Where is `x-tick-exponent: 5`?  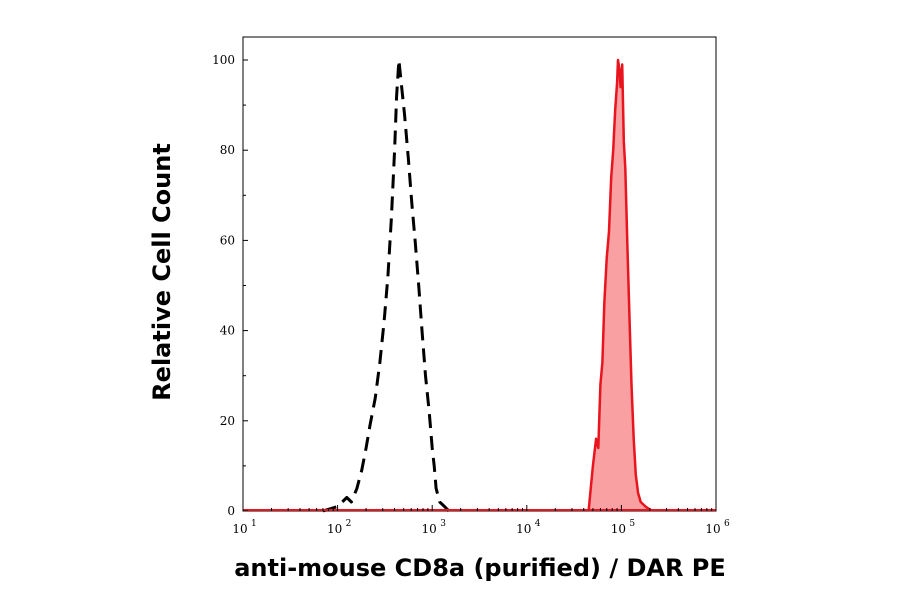 x-tick-exponent: 5 is located at coordinates (632, 524).